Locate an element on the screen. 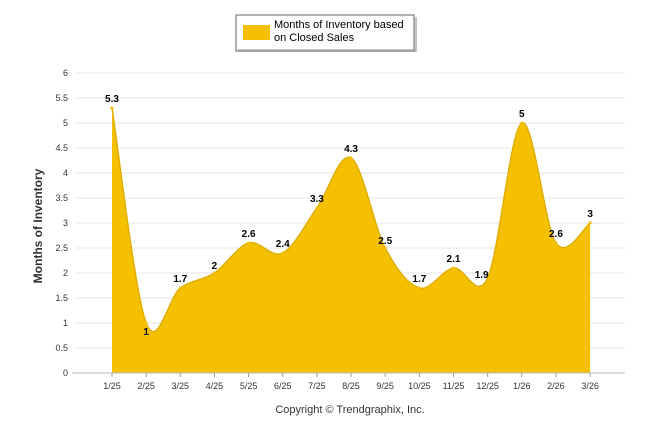 Image resolution: width=646 pixels, height=434 pixels. x-tick-label: 2/26 is located at coordinates (556, 386).